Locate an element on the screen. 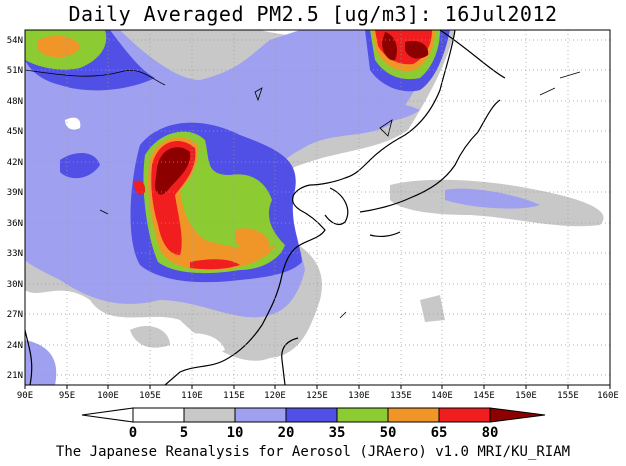 Image resolution: width=626 pixels, height=466 pixels. lat-tick-label: 24N is located at coordinates (15, 346).